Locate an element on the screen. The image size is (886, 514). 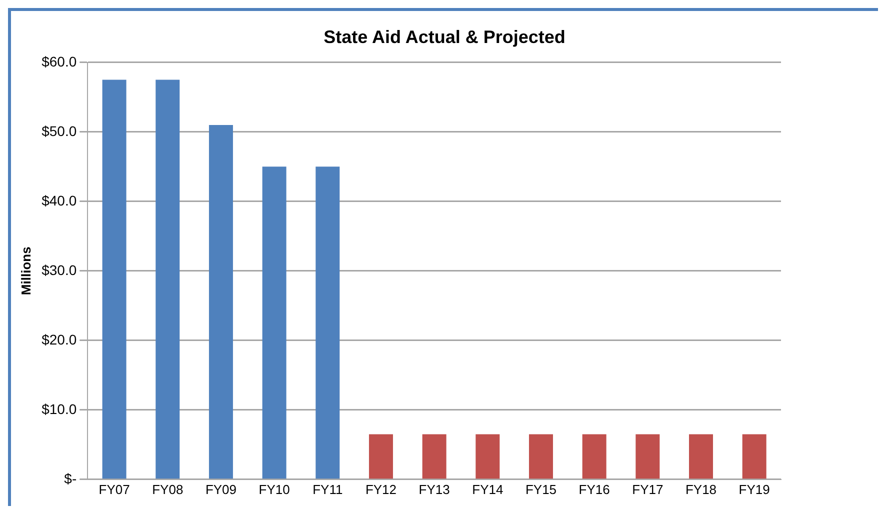
chart-title: State Aid Actual & Projected is located at coordinates (444, 37).